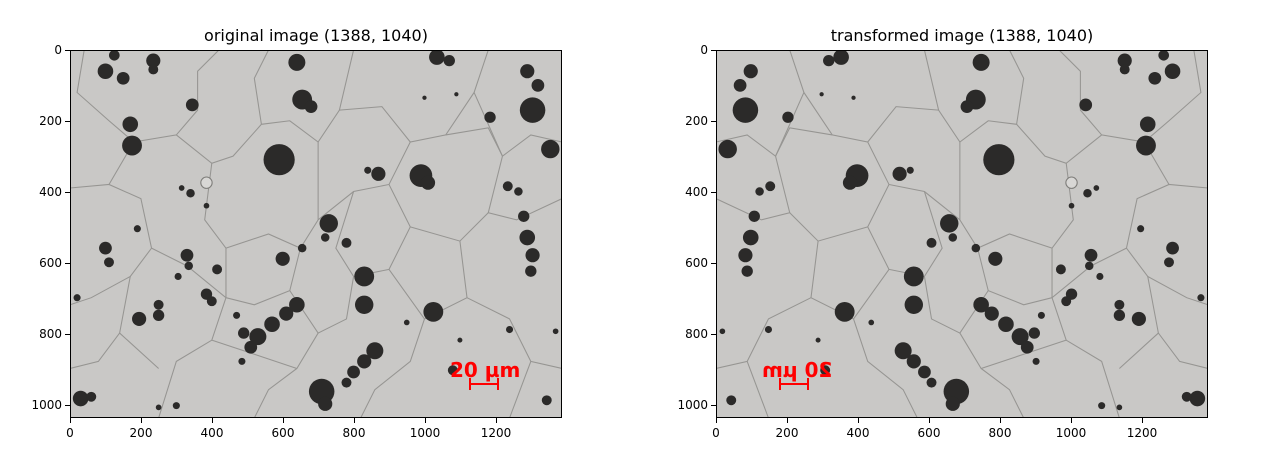  Describe the element at coordinates (316, 35) in the screenshot. I see `original-image-title: original image (1388, 1040)` at that location.